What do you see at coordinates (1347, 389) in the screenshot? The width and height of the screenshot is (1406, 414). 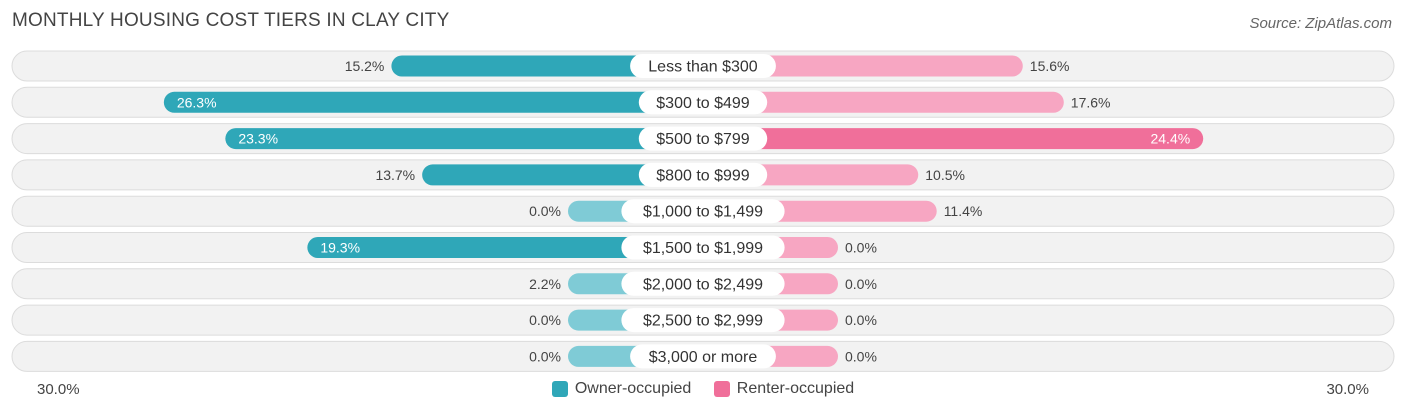 I see `axis-right-label: 30.0%` at bounding box center [1347, 389].